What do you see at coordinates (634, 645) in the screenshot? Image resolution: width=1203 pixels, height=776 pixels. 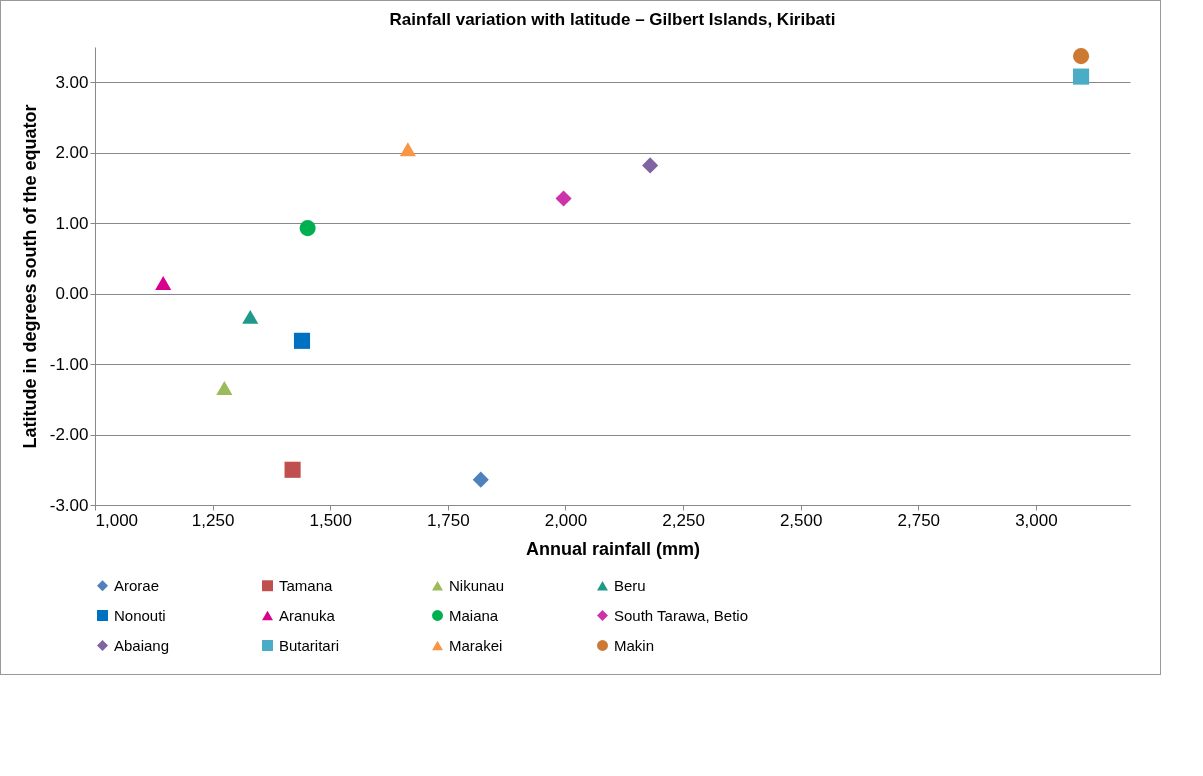 I see `legend-label: Makin` at bounding box center [634, 645].